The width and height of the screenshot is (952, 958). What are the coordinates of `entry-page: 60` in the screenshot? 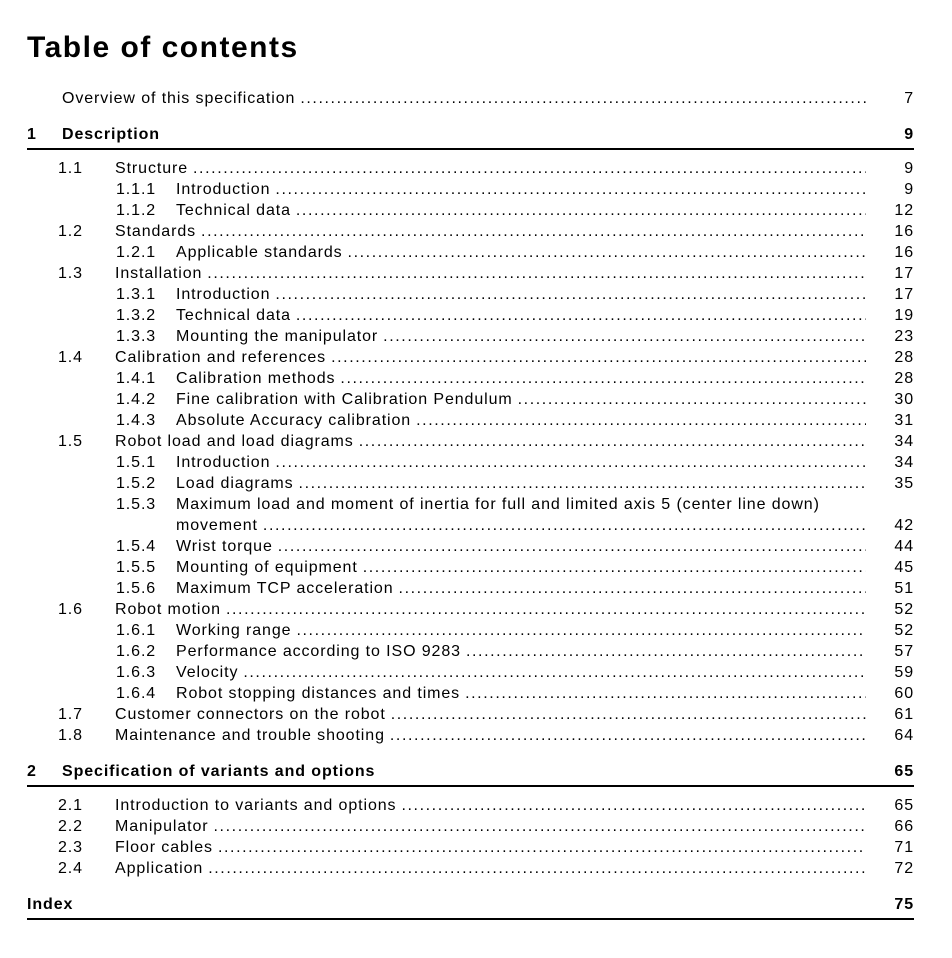 It's located at (904, 693).